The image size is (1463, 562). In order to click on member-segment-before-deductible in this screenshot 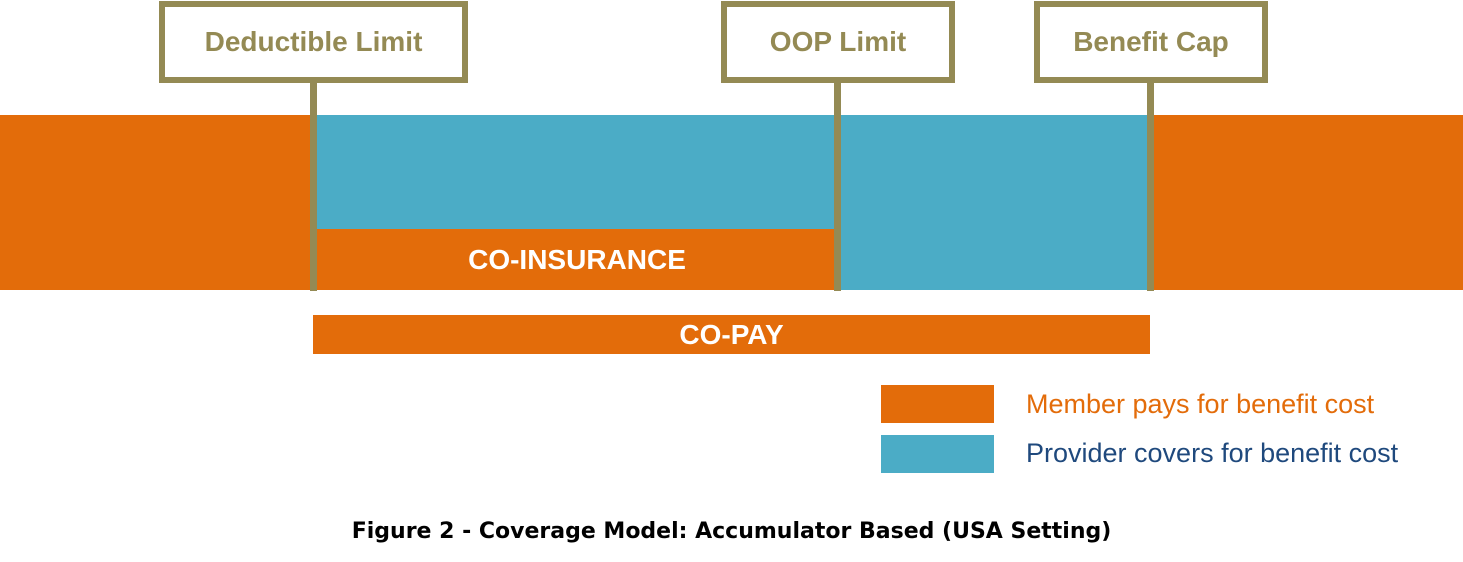, I will do `click(158, 202)`.